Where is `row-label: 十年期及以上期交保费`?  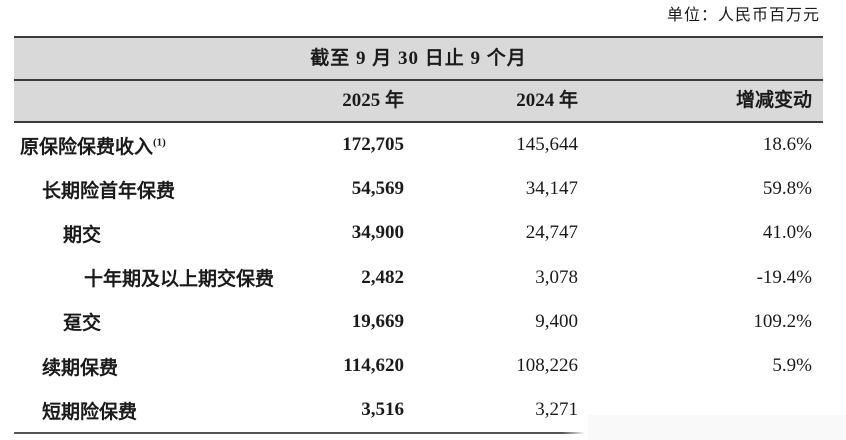
row-label: 十年期及以上期交保费 is located at coordinates (179, 280).